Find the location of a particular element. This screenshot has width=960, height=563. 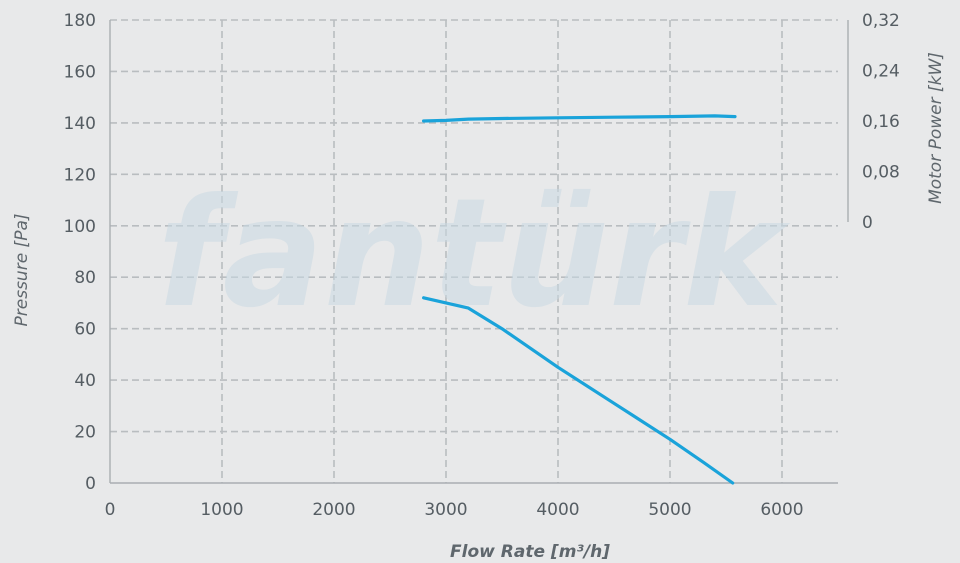

y-tick-label: 140 is located at coordinates (80, 124).